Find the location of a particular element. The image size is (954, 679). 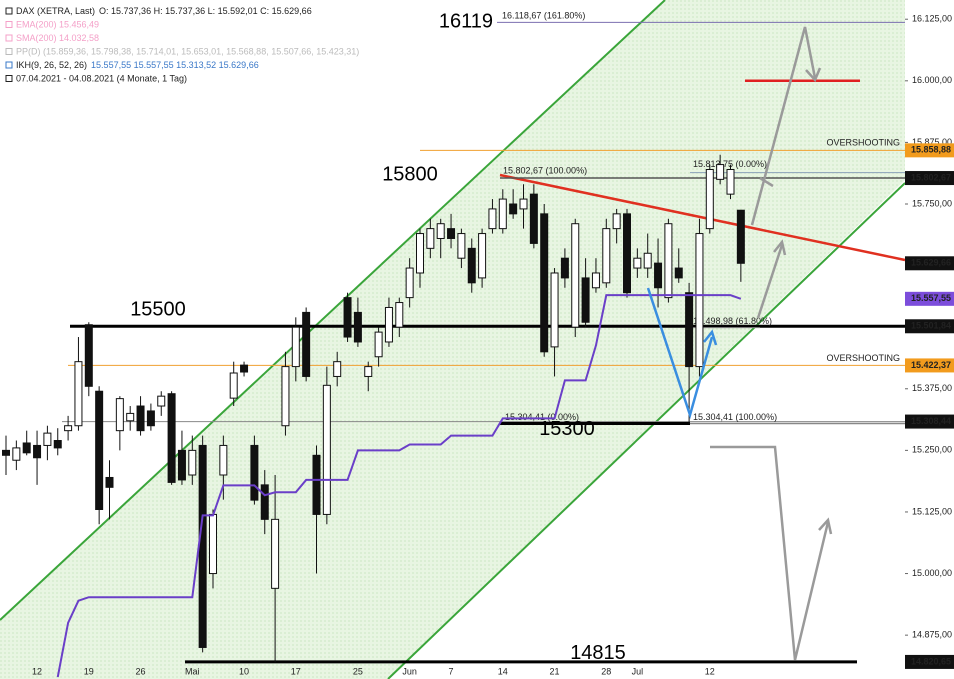

level-annotation: 15500 is located at coordinates (158, 309).